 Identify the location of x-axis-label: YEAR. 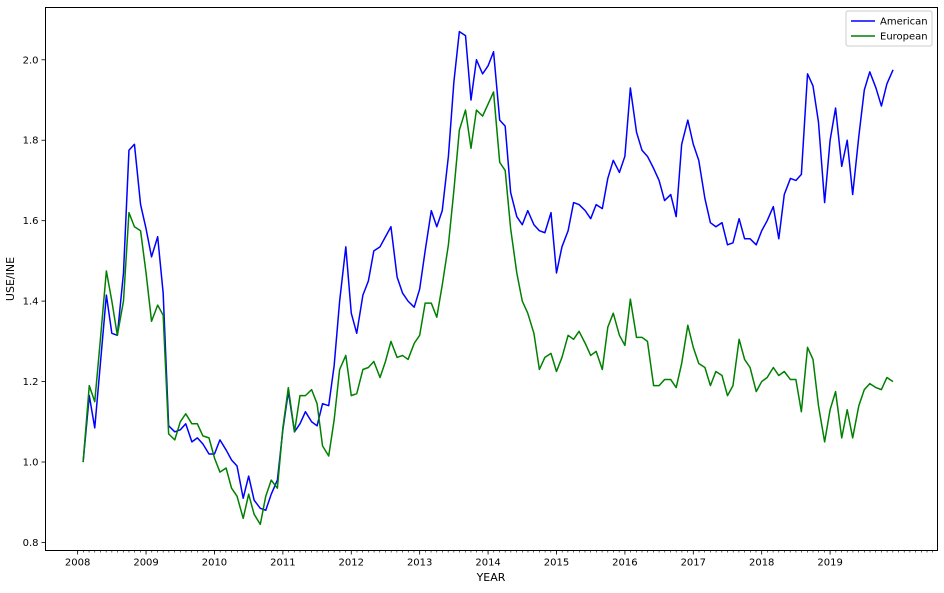
(491, 577).